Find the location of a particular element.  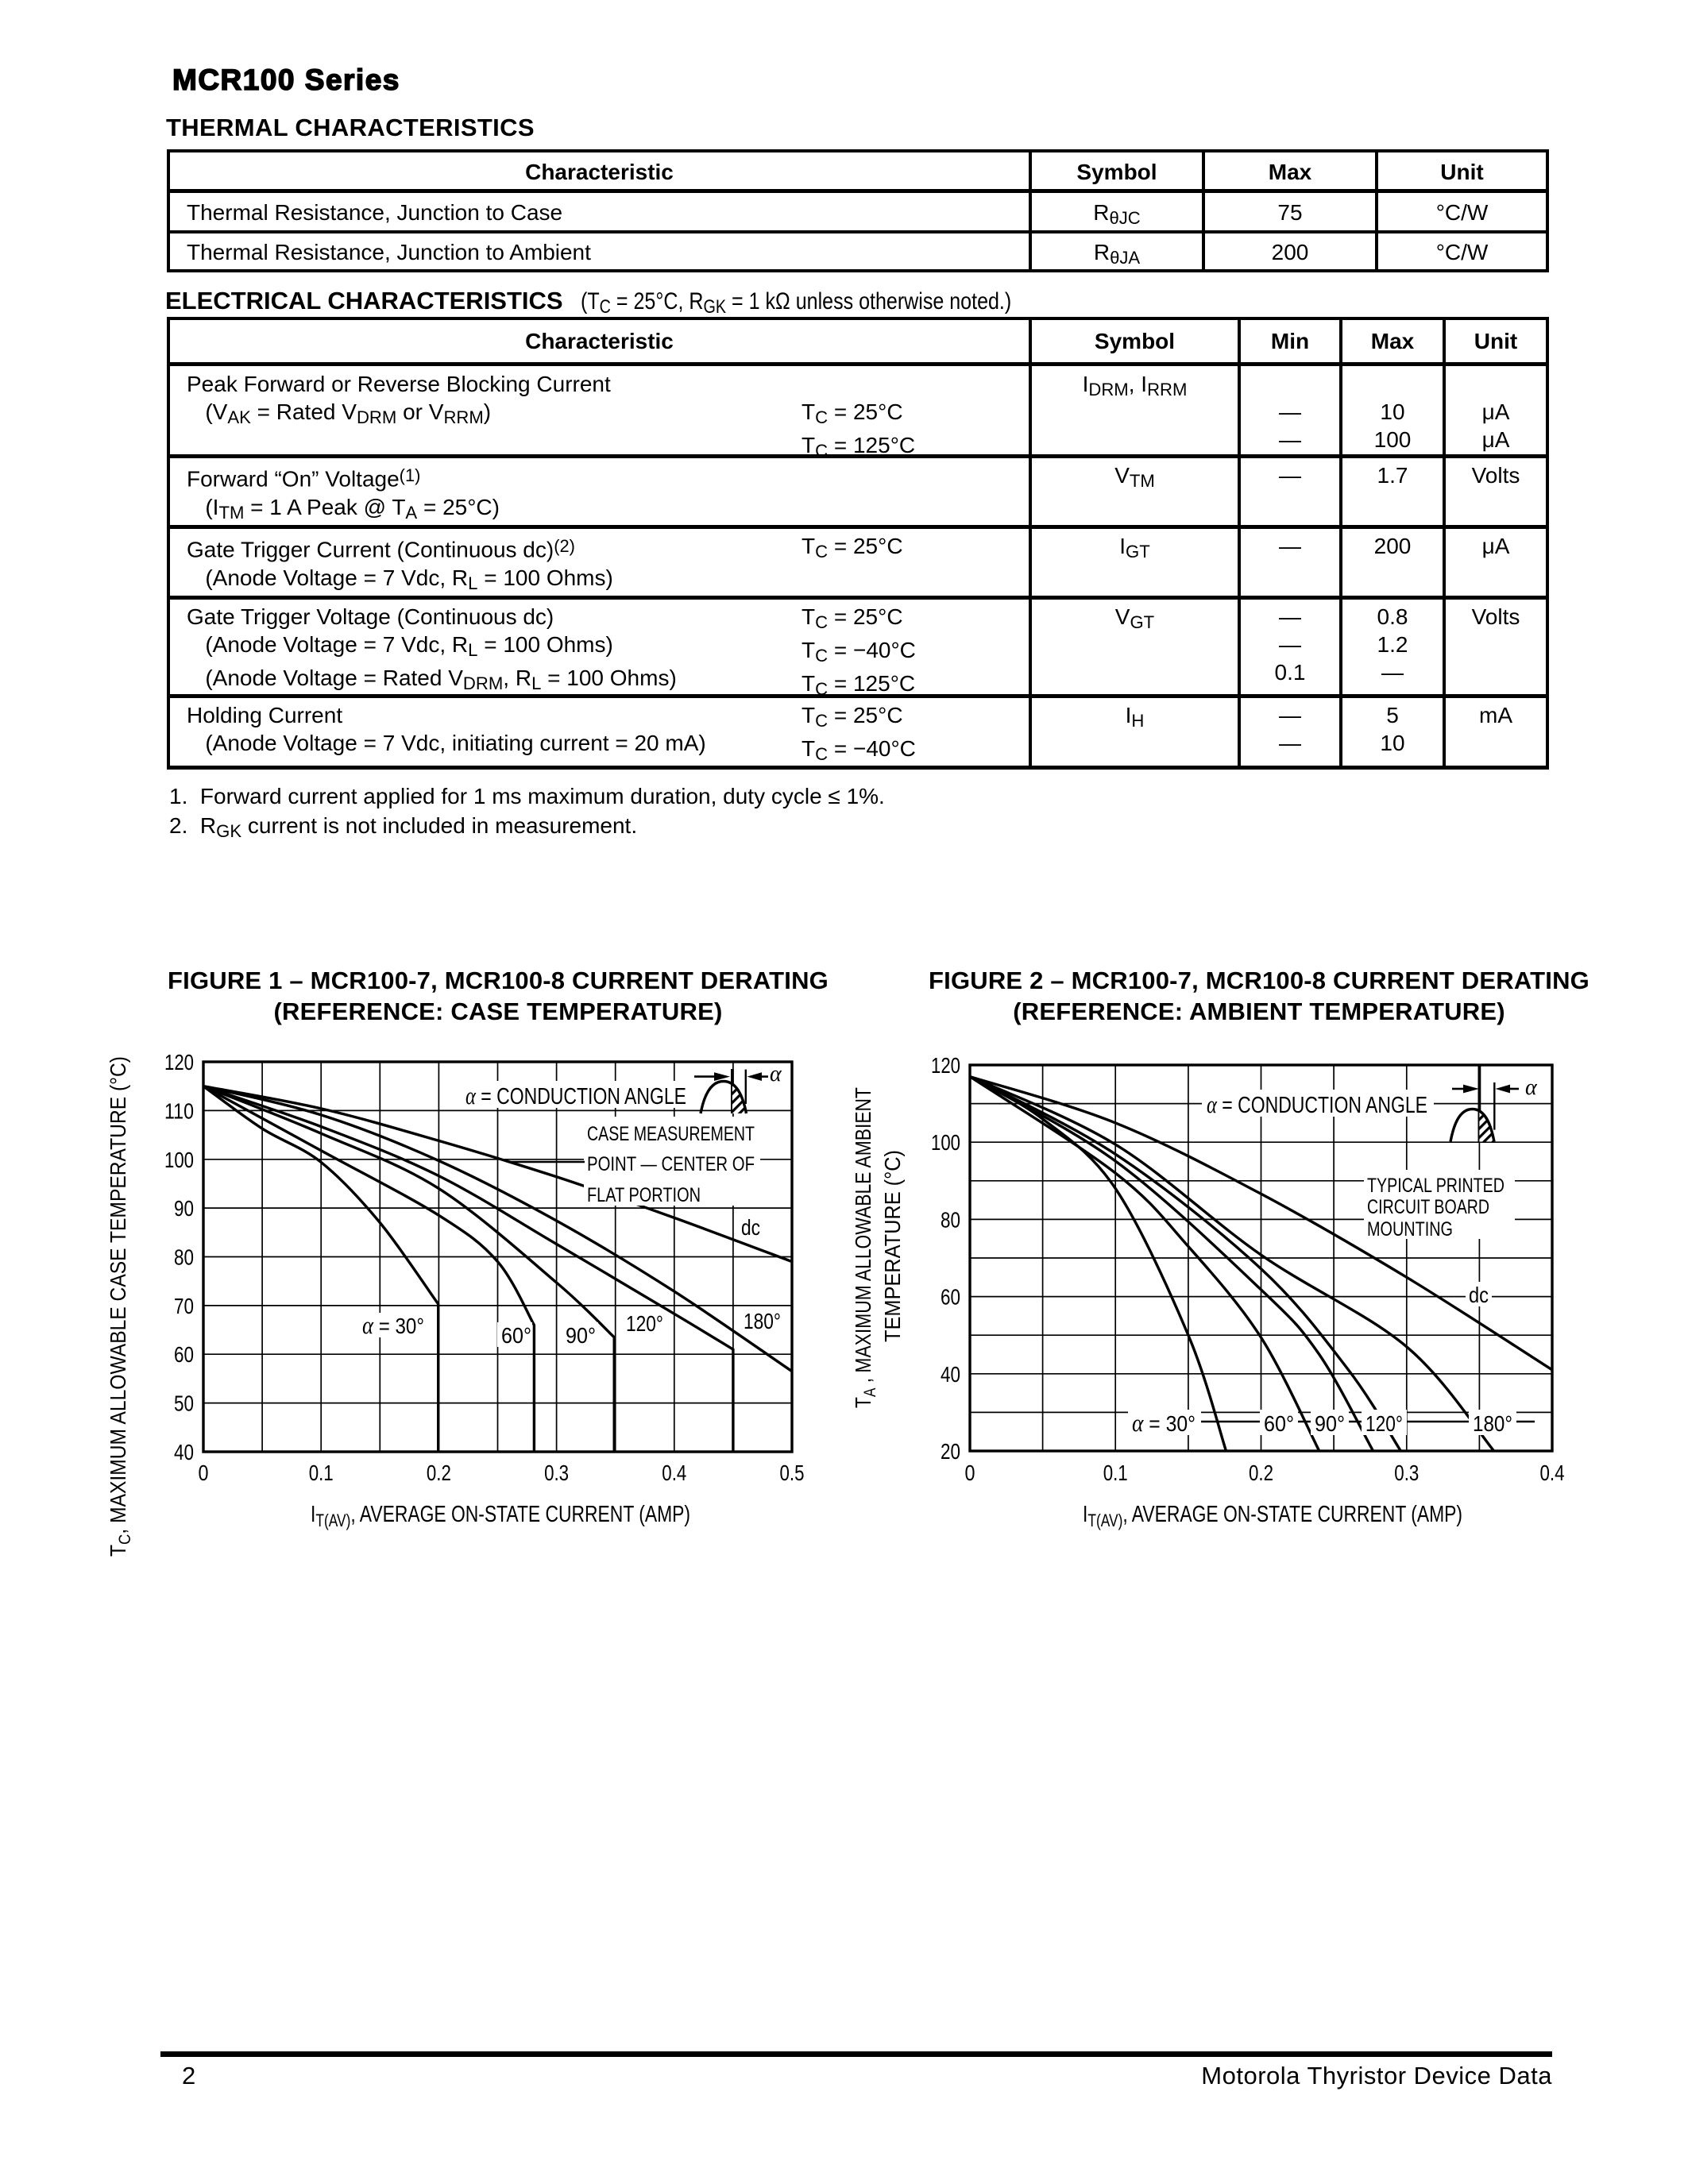

svg-text: 0.5 is located at coordinates (793, 1473).